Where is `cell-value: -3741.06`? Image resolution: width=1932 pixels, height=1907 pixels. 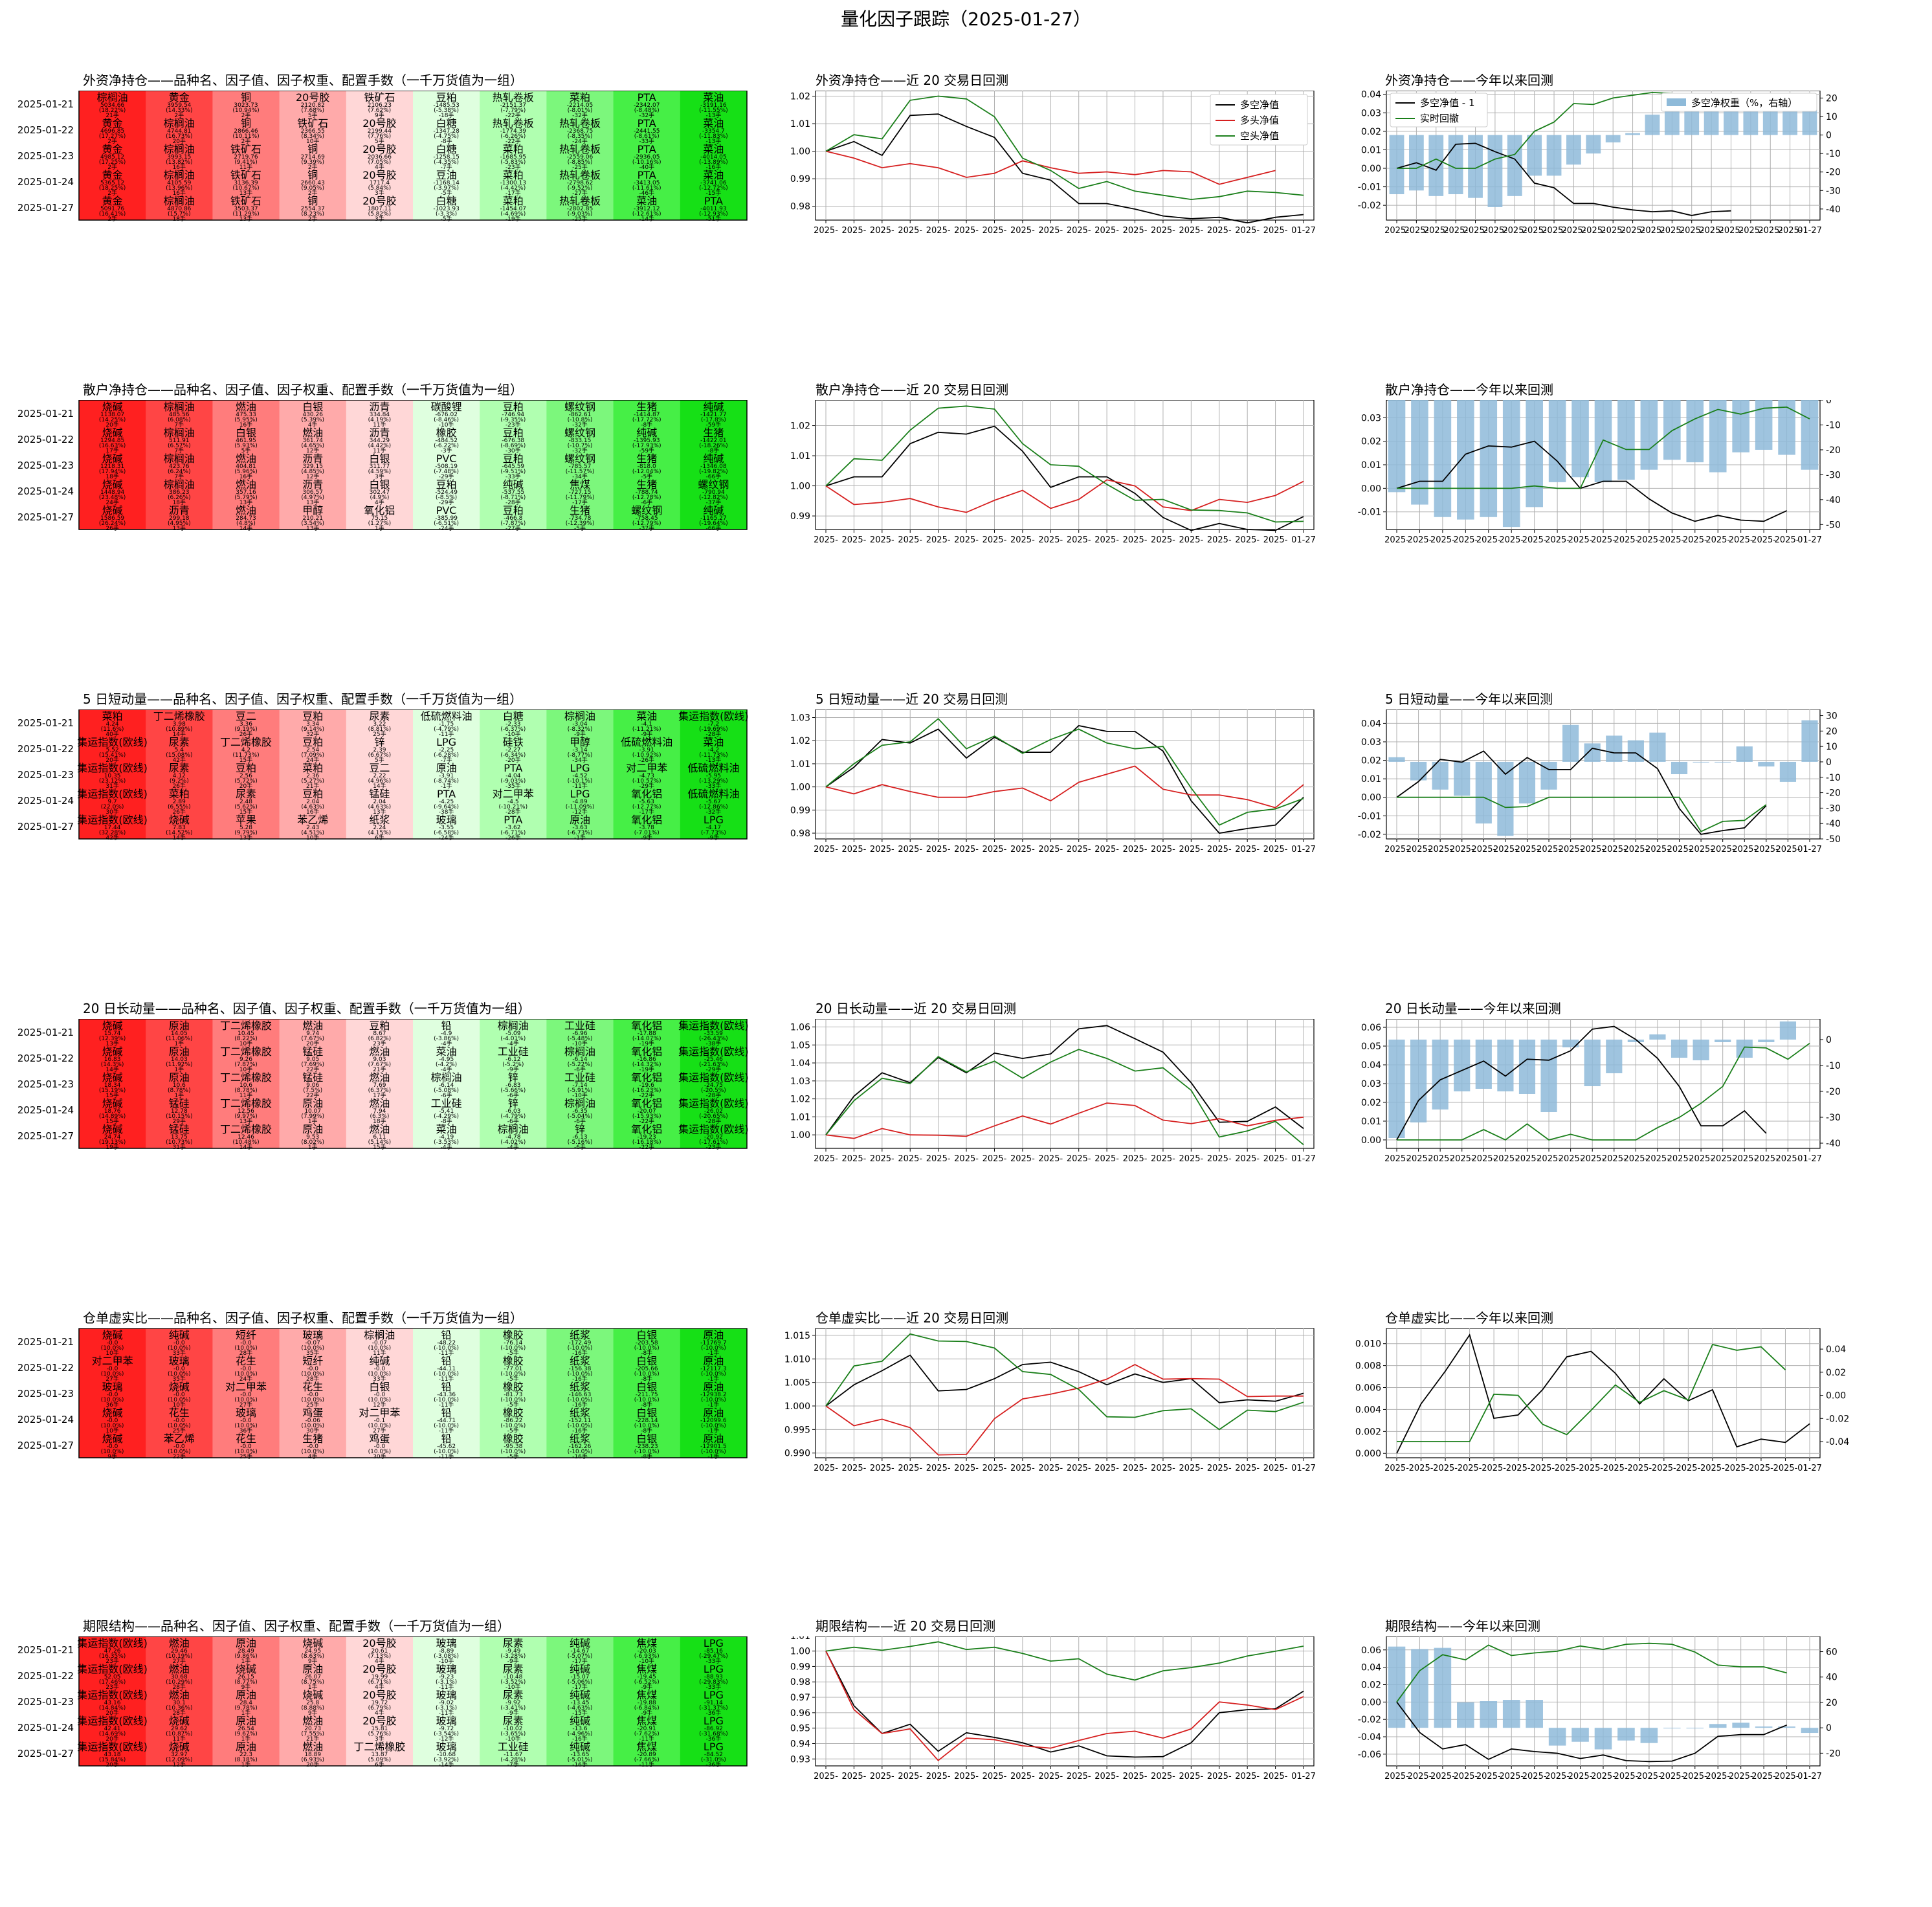
cell-value: -3741.06 is located at coordinates (713, 183).